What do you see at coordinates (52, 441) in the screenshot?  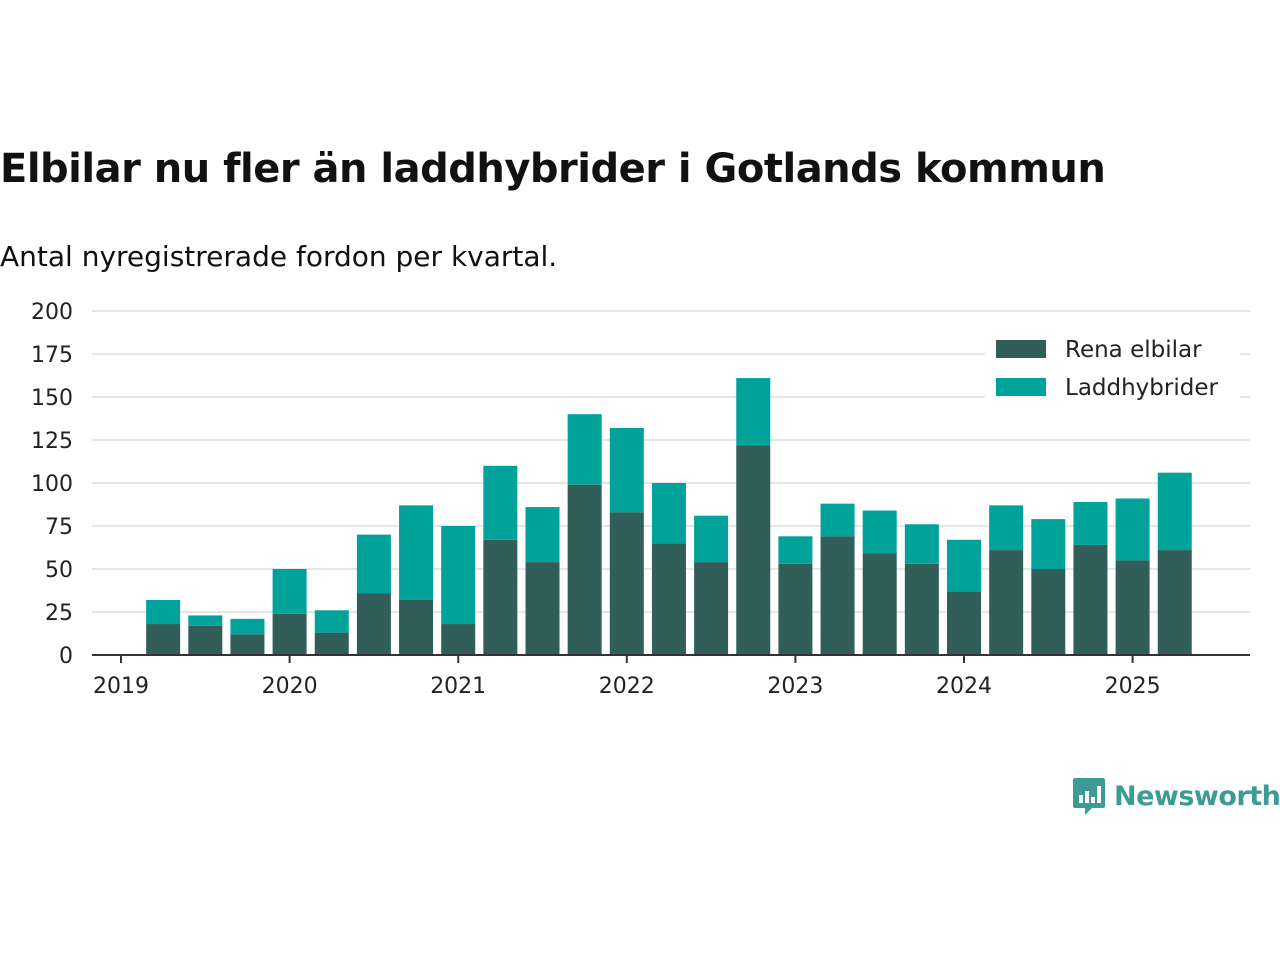 I see `y-tick-label: 125` at bounding box center [52, 441].